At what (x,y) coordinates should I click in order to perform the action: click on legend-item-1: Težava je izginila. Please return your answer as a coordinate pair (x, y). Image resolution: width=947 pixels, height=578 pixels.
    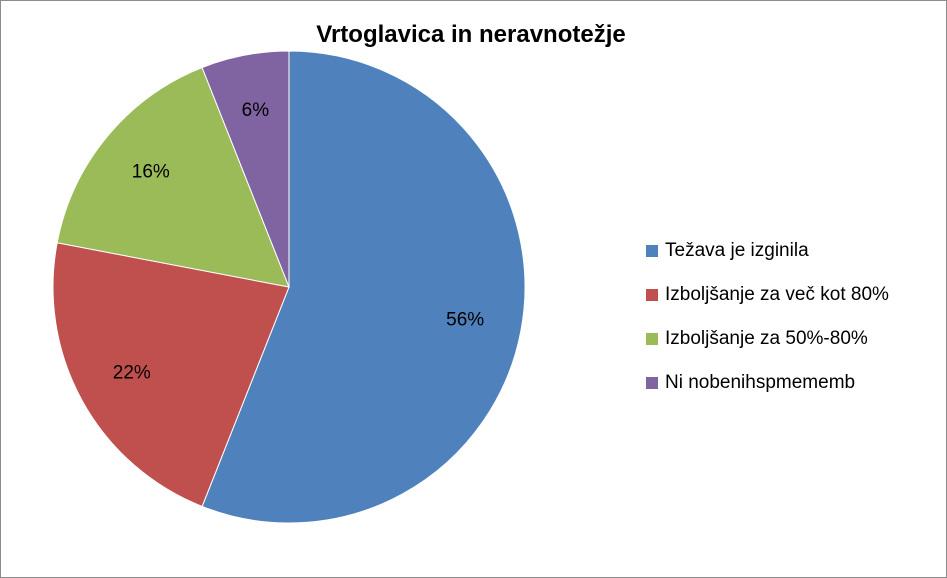
    Looking at the image, I should click on (767, 251).